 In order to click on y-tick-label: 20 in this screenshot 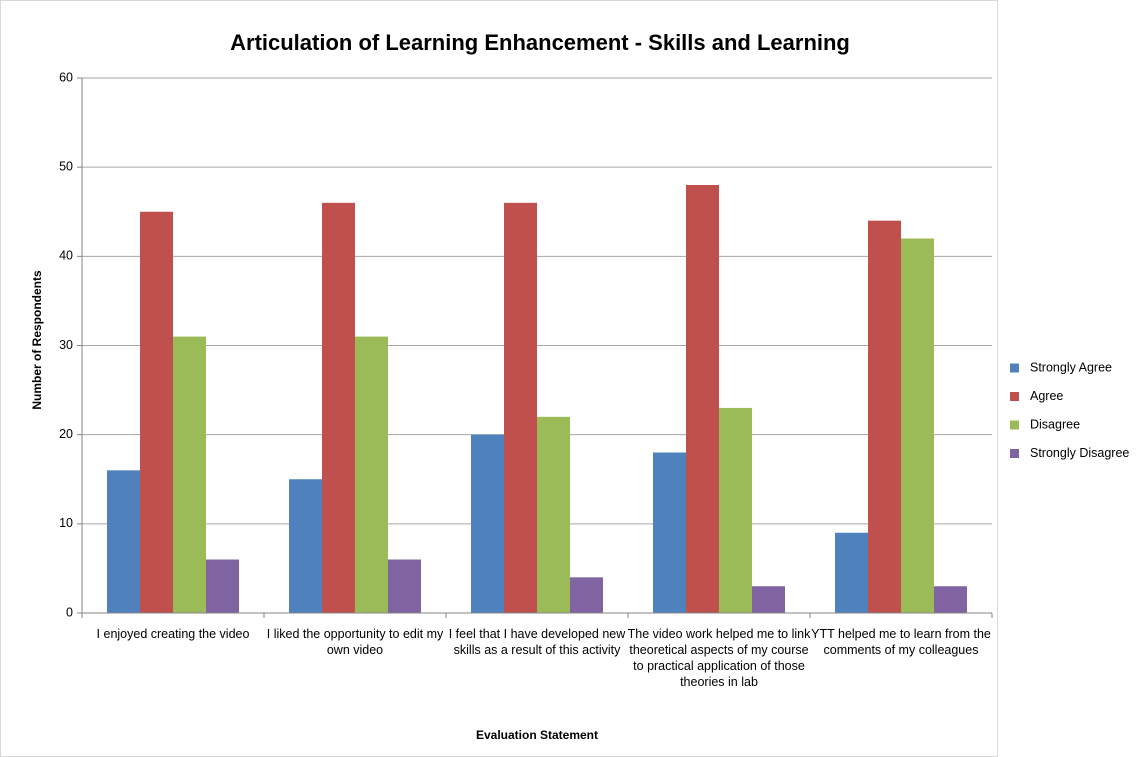, I will do `click(66, 434)`.